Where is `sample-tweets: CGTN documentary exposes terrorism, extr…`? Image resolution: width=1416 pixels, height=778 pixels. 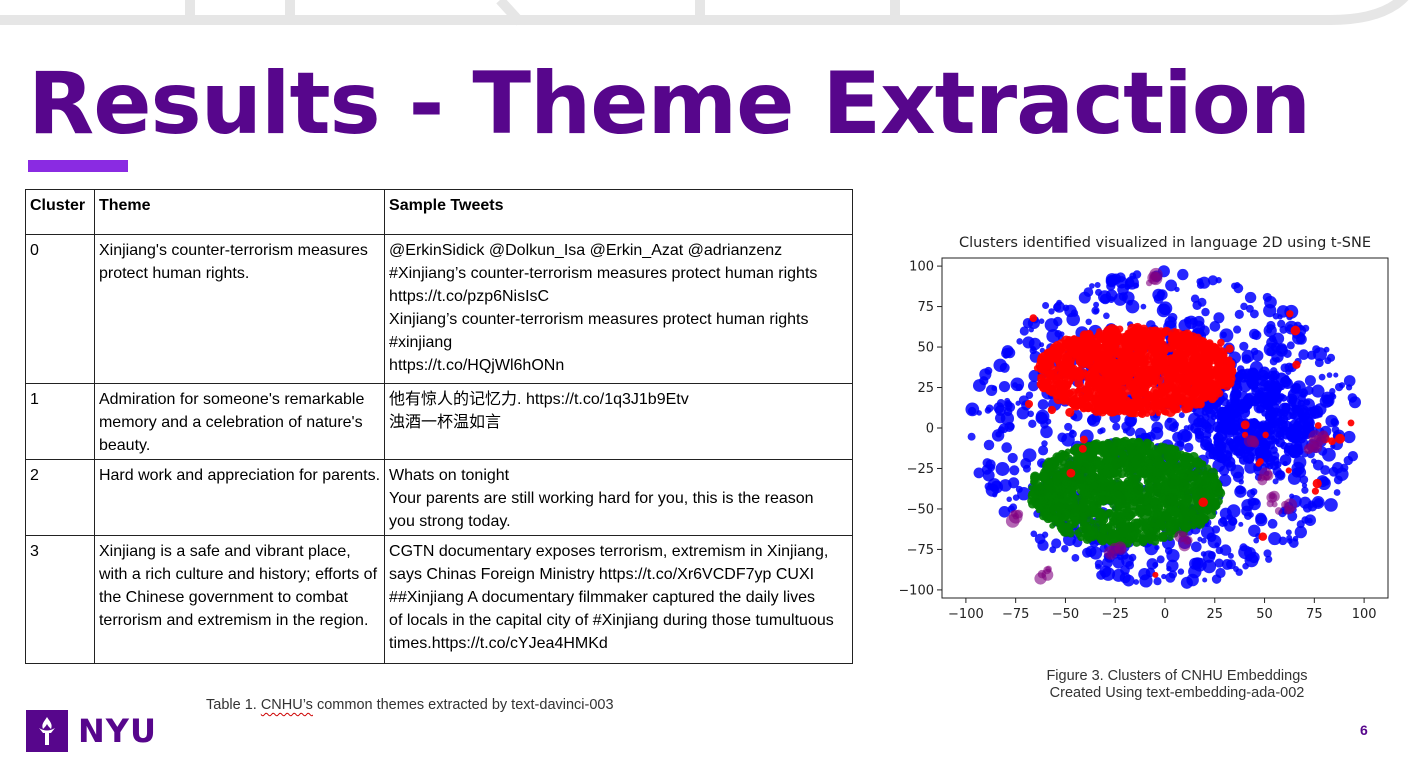 sample-tweets: CGTN documentary exposes terrorism, extr… is located at coordinates (618, 599).